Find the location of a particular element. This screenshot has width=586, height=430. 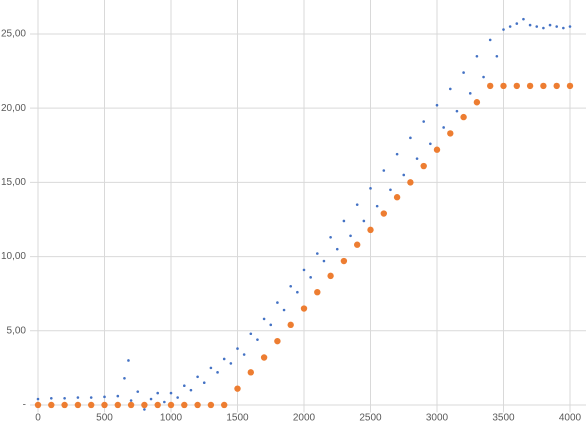

y-tick-label: - is located at coordinates (24, 405).